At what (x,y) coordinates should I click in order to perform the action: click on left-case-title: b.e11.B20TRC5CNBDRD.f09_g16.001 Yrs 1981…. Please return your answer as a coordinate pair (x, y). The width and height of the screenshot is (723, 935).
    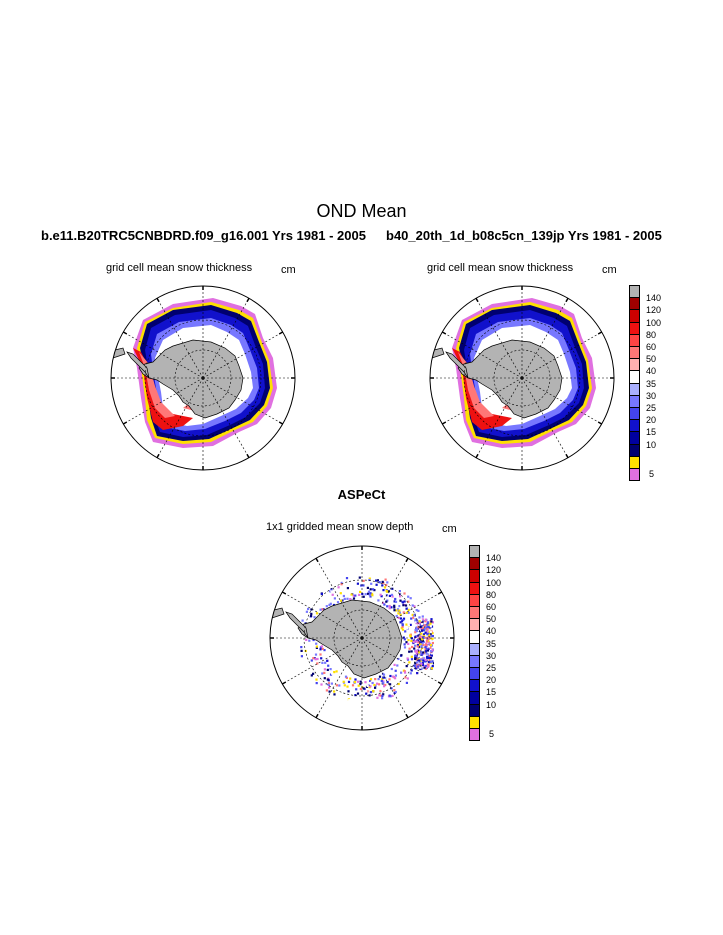
    Looking at the image, I should click on (203, 235).